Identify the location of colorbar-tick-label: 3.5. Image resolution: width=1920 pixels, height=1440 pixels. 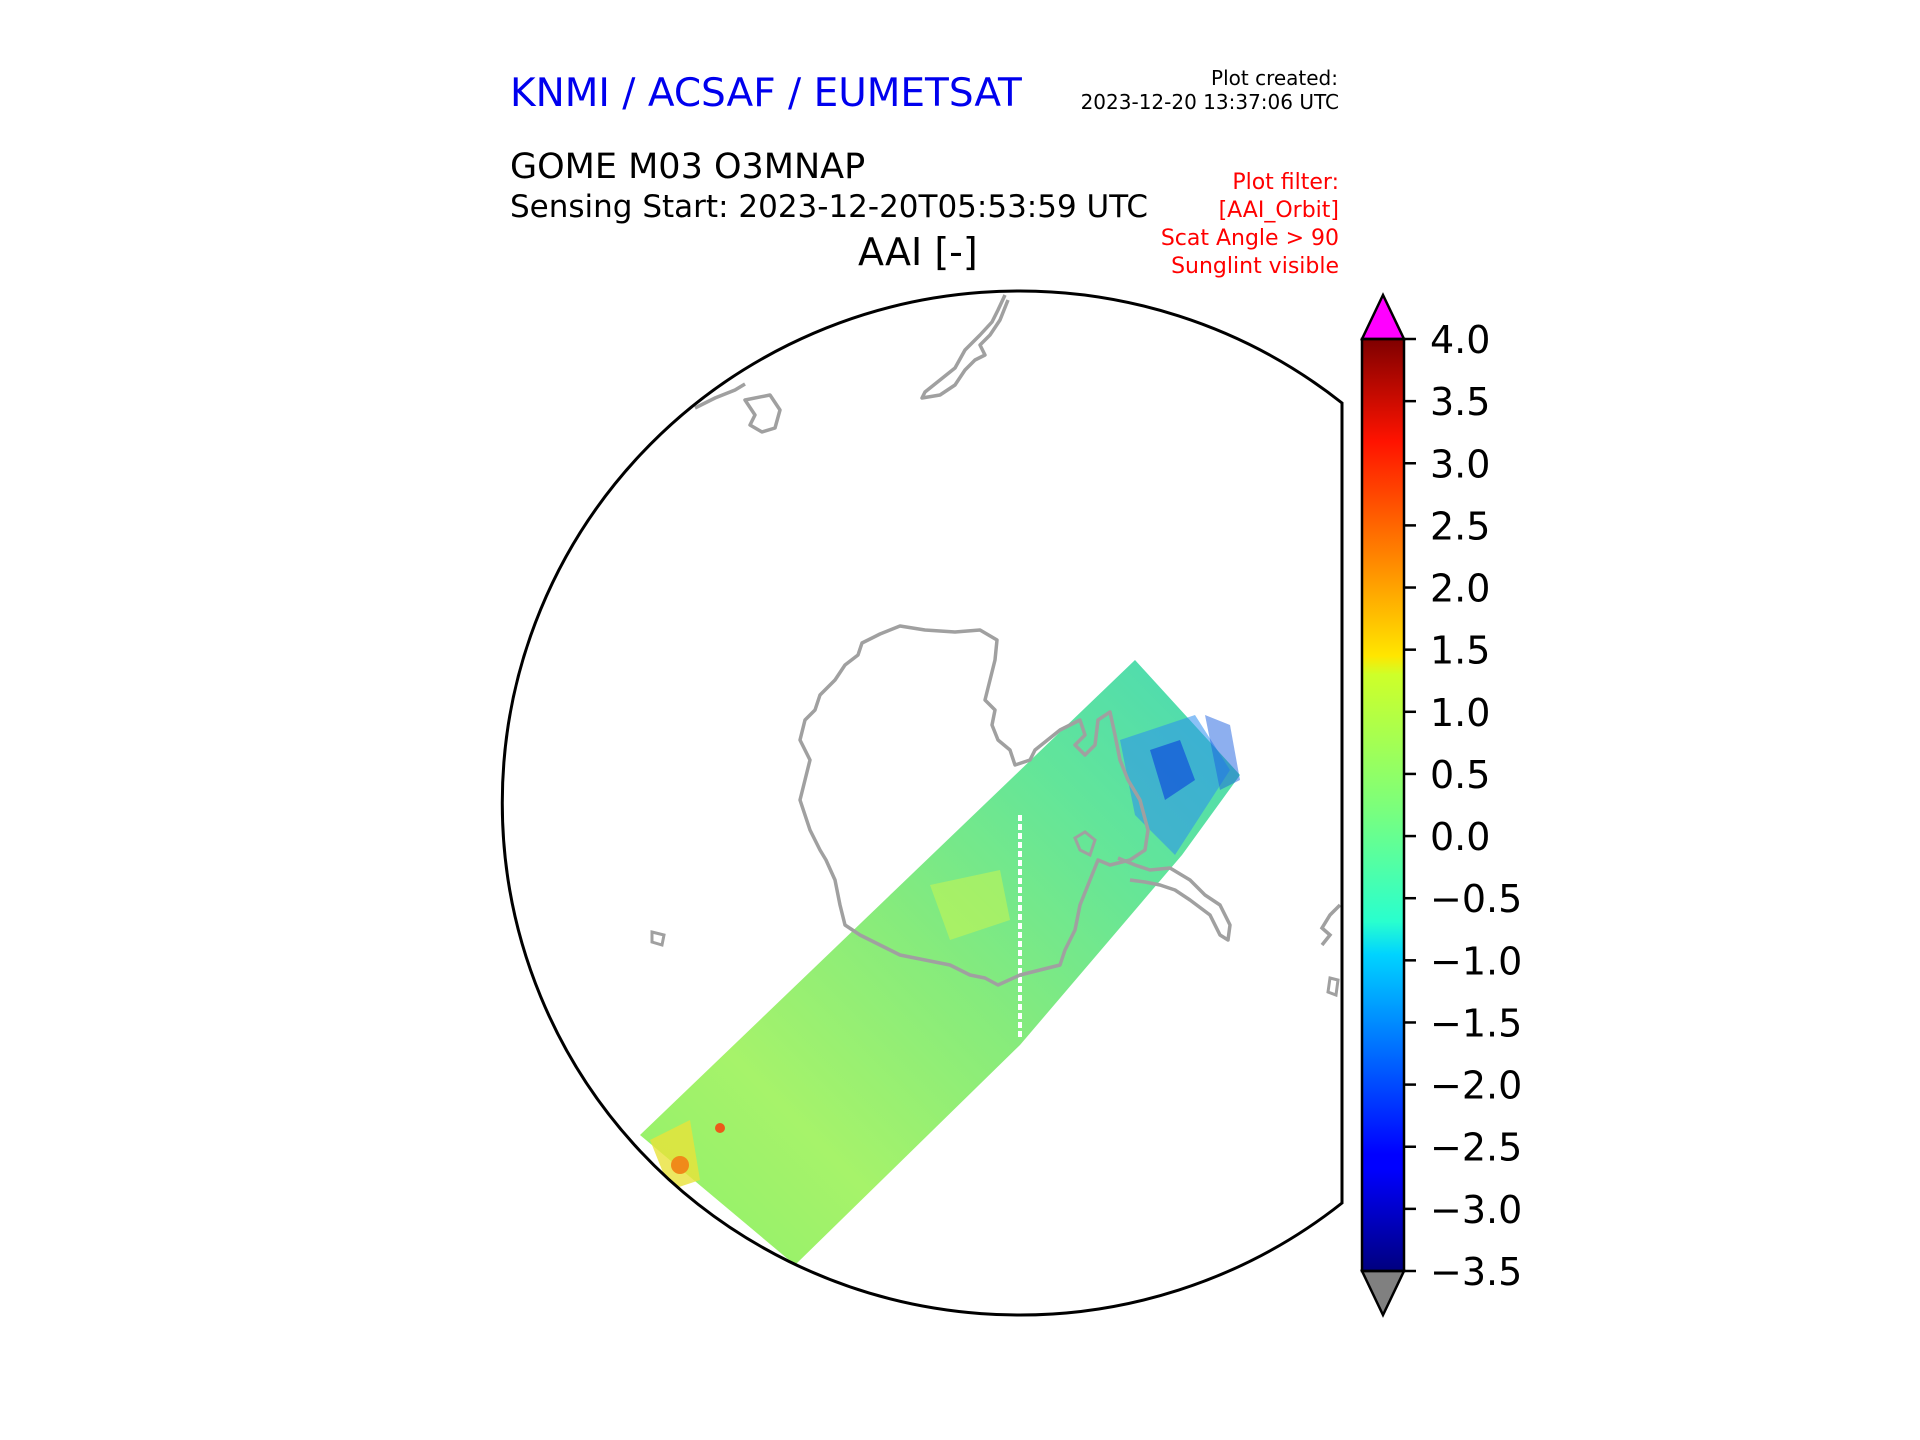
(1460, 402).